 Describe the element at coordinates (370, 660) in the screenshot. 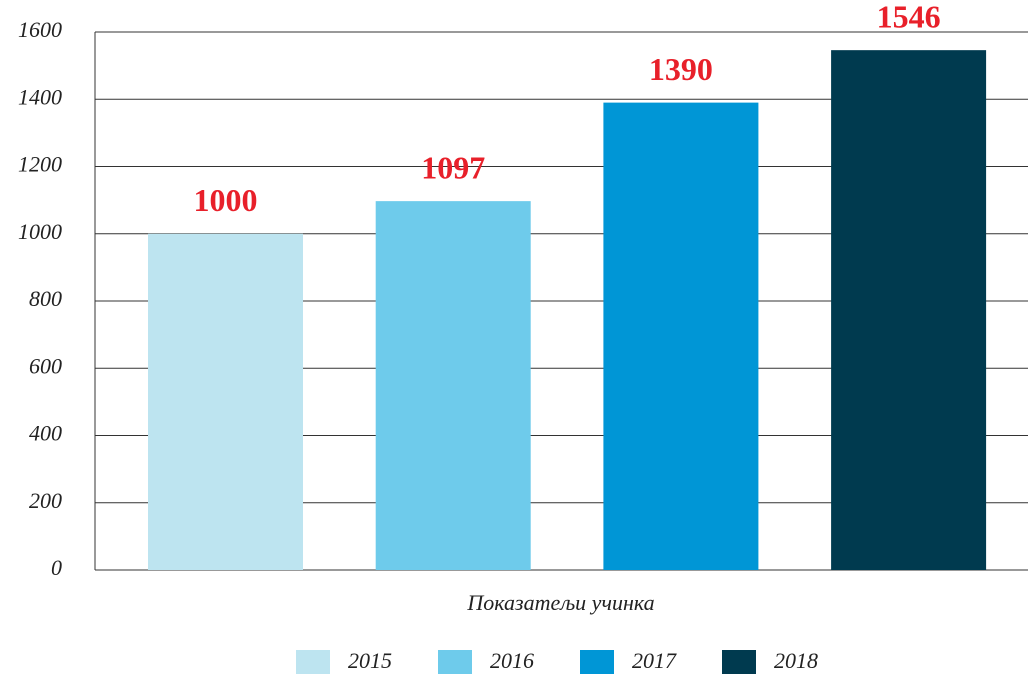

I see `legend-label: 2015` at that location.